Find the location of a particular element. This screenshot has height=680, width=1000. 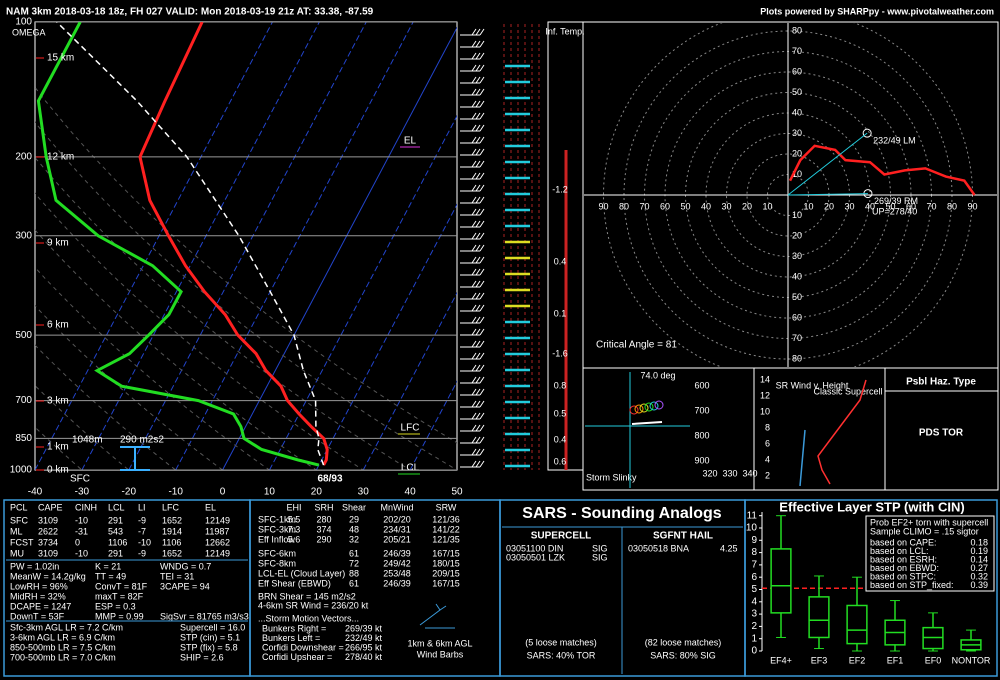

prob-value: 0.39 is located at coordinates (979, 585).